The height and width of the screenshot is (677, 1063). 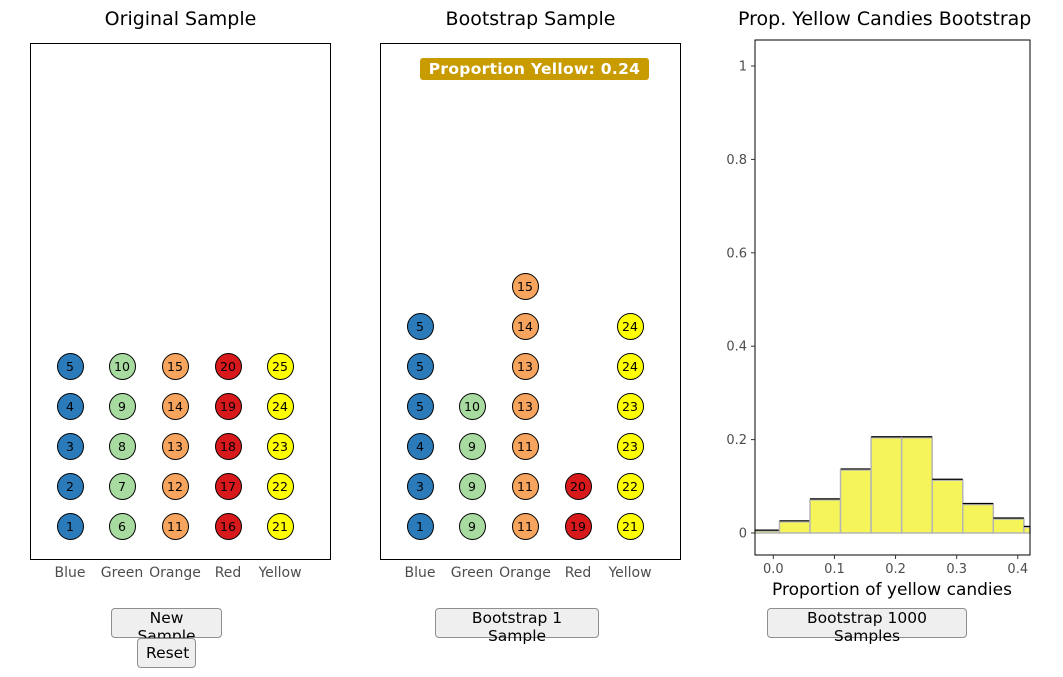 What do you see at coordinates (525, 326) in the screenshot?
I see `bootstrap-ball-orange: 14` at bounding box center [525, 326].